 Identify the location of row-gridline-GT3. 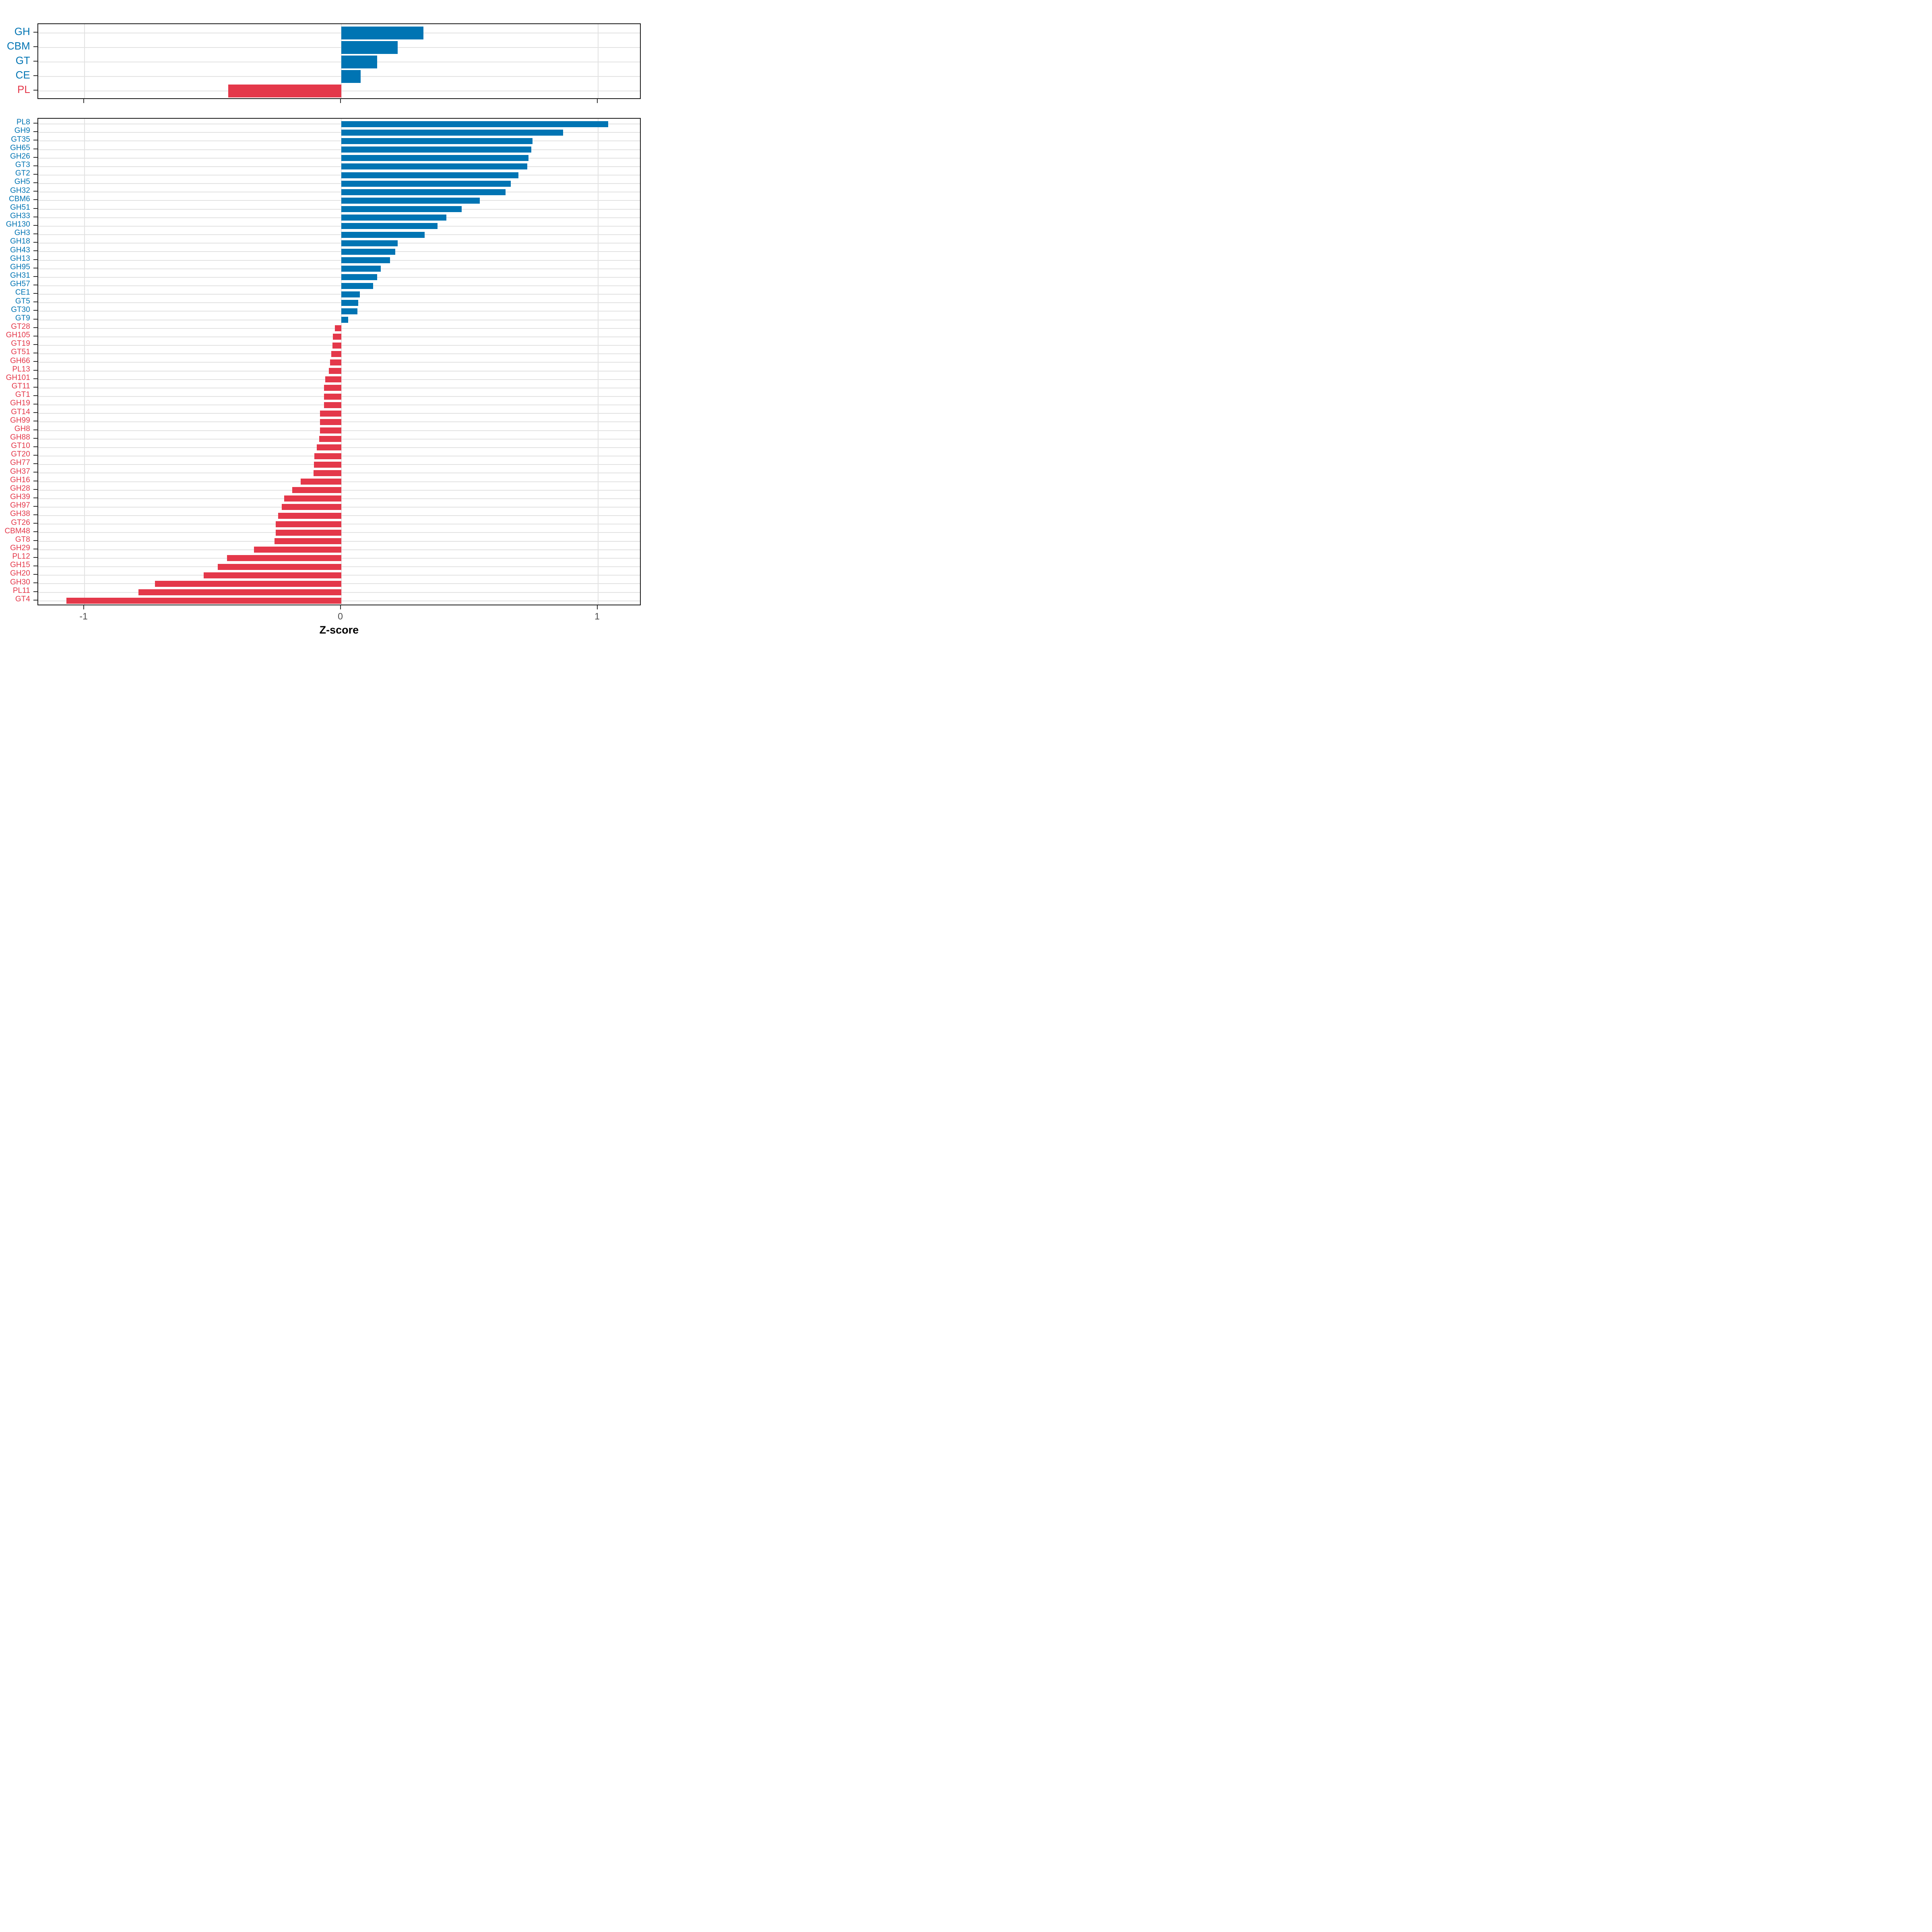
(339, 166).